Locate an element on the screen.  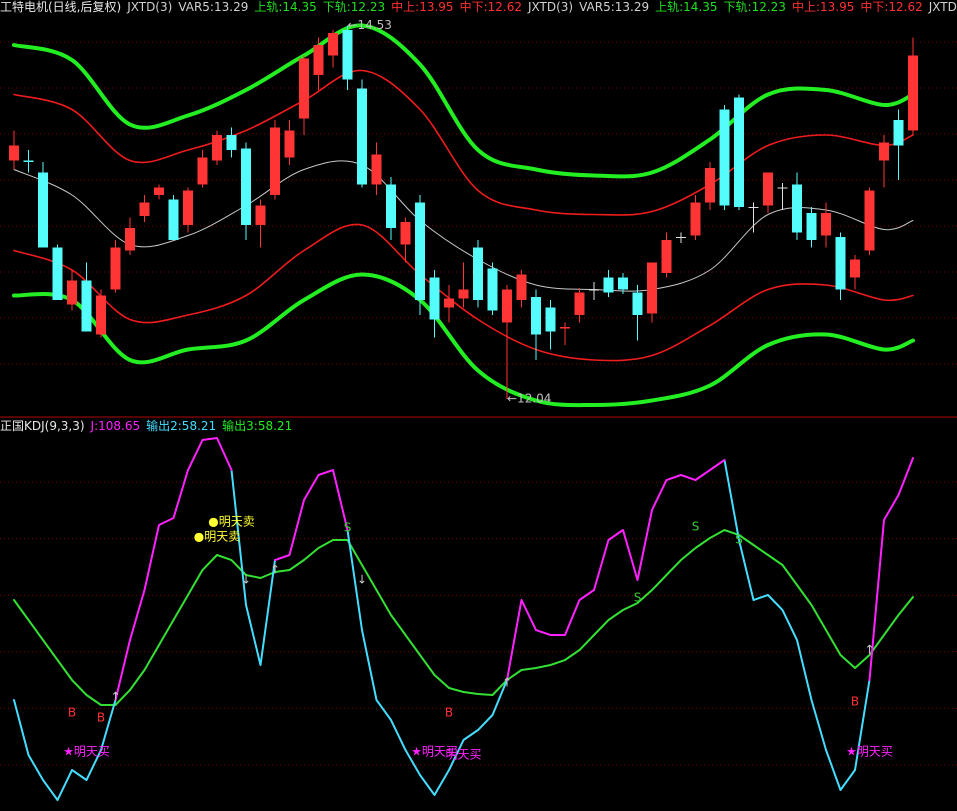
kdj-header: 正国KDJ(9,3,3) J:108.65 输出2:58.21 输出3:58.21 is located at coordinates (478, 426).